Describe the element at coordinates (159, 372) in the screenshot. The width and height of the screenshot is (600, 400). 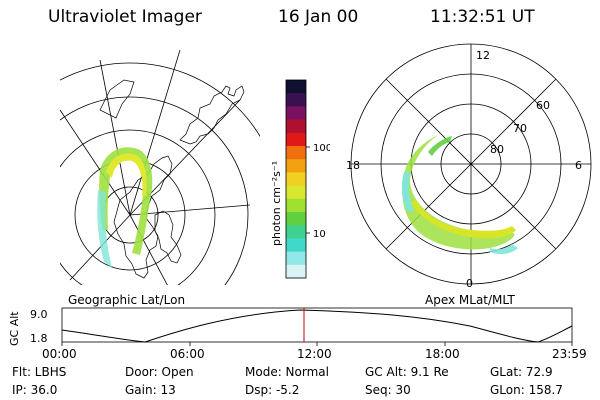
I see `door-info: Door: Open` at that location.